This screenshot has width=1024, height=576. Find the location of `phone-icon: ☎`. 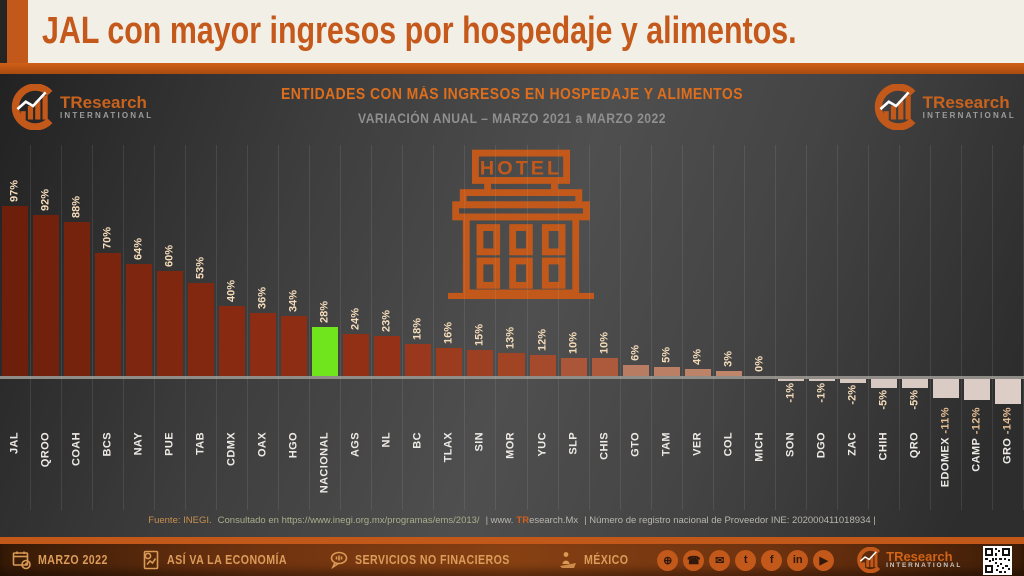

phone-icon: ☎ is located at coordinates (694, 560).